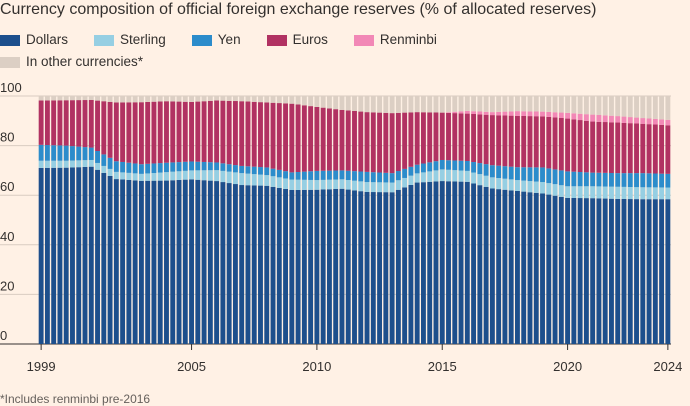  What do you see at coordinates (345, 62) in the screenshot?
I see `legend-row-2: In other currencies*` at bounding box center [345, 62].